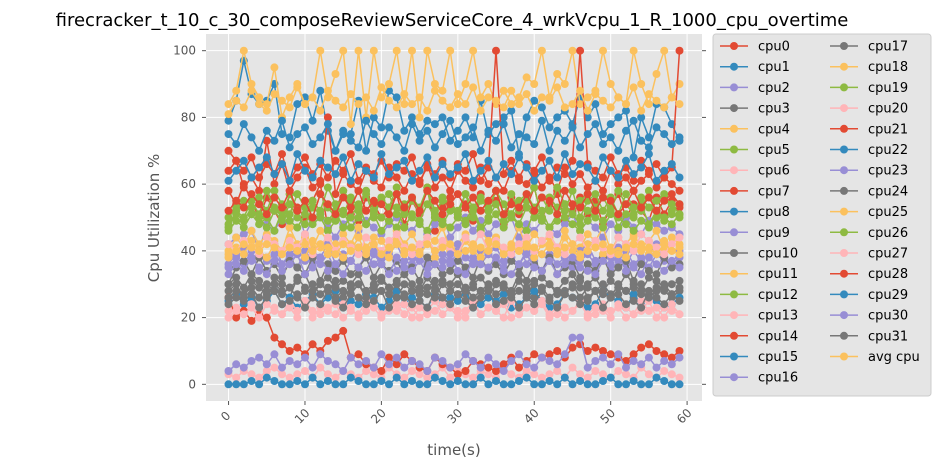 The width and height of the screenshot is (937, 468). Describe the element at coordinates (869, 212) in the screenshot. I see `legend-item: cpu25` at that location.